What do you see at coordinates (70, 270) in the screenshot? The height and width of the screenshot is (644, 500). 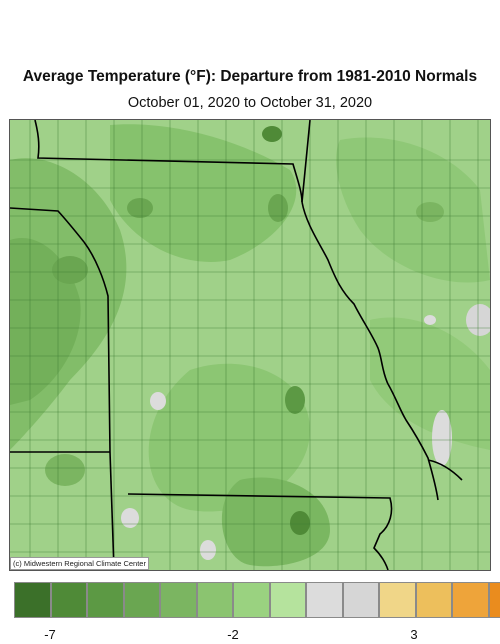 I see `spot-west` at bounding box center [70, 270].